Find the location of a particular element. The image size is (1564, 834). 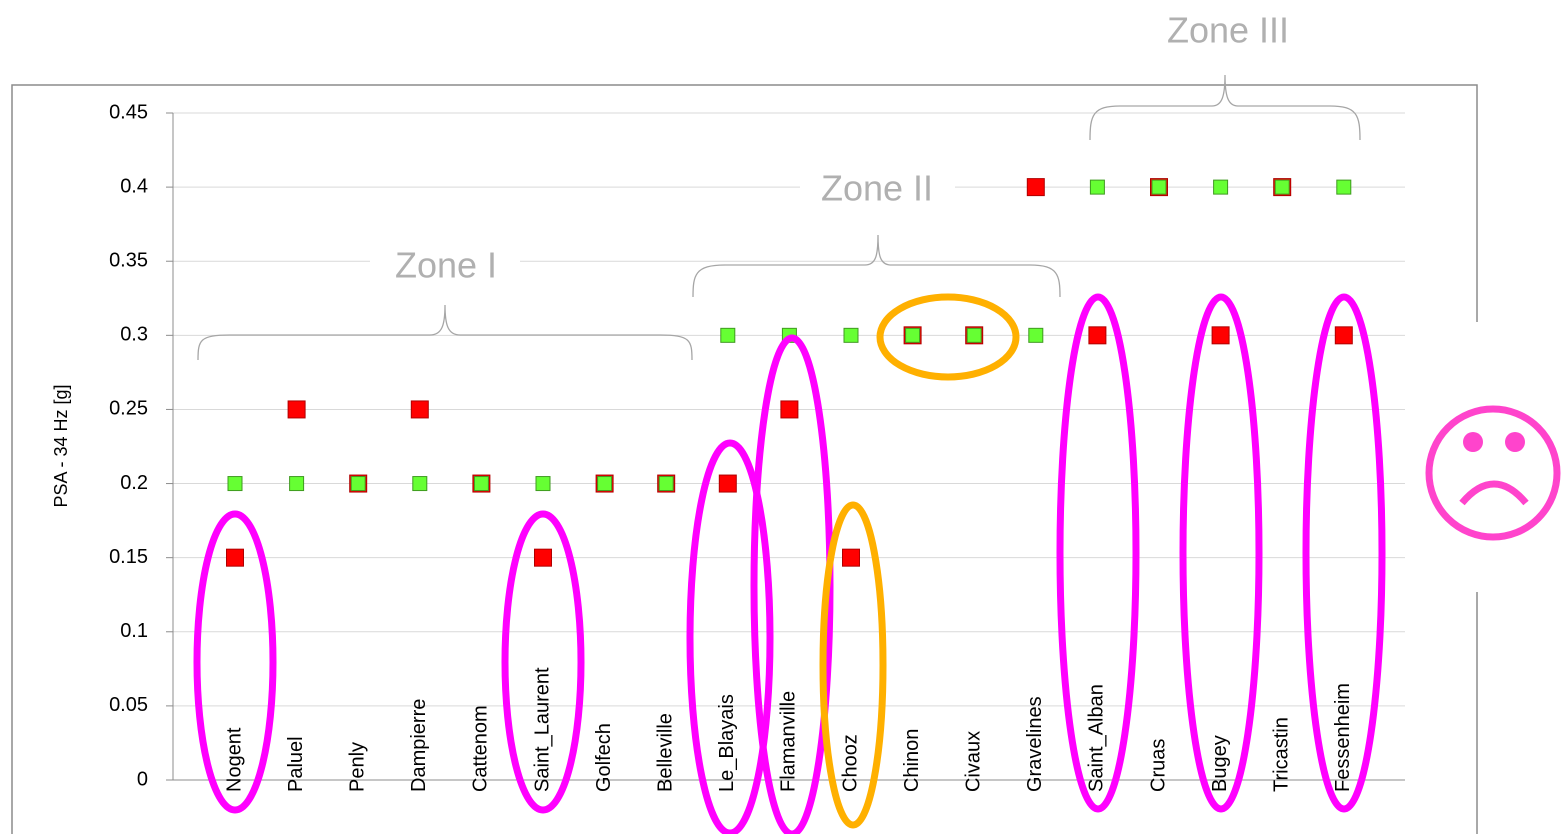

x-tick-label: Dampierre is located at coordinates (419, 745).